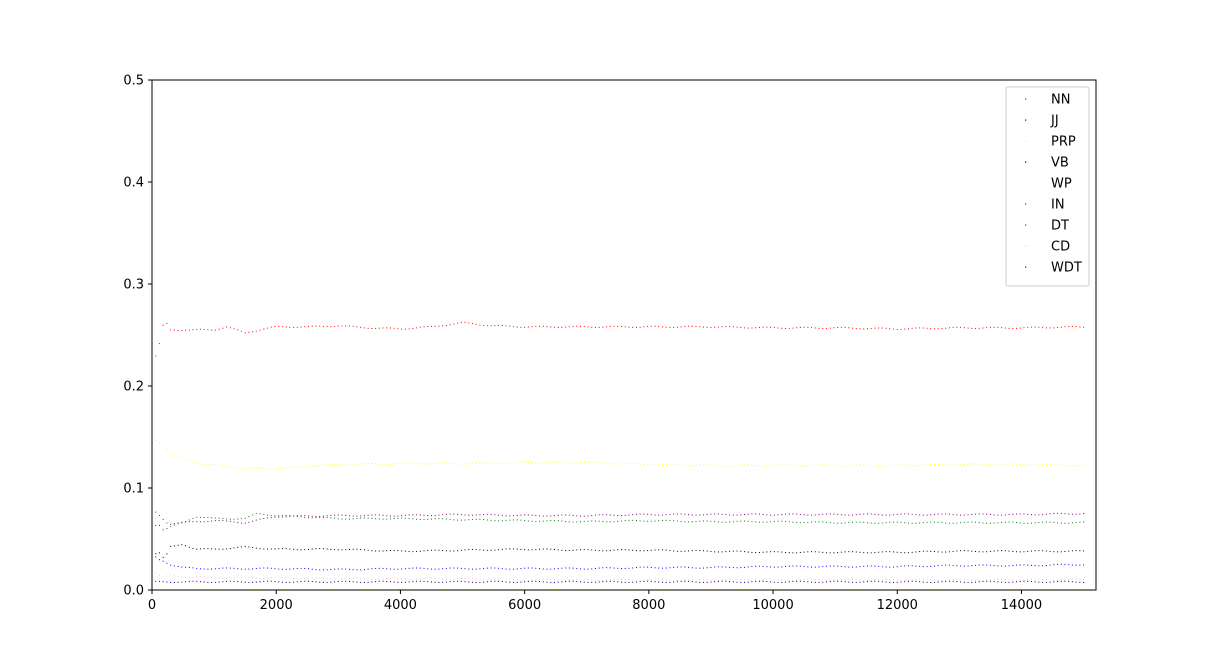 The image size is (1218, 663). I want to click on legend-label: VB, so click(1060, 163).